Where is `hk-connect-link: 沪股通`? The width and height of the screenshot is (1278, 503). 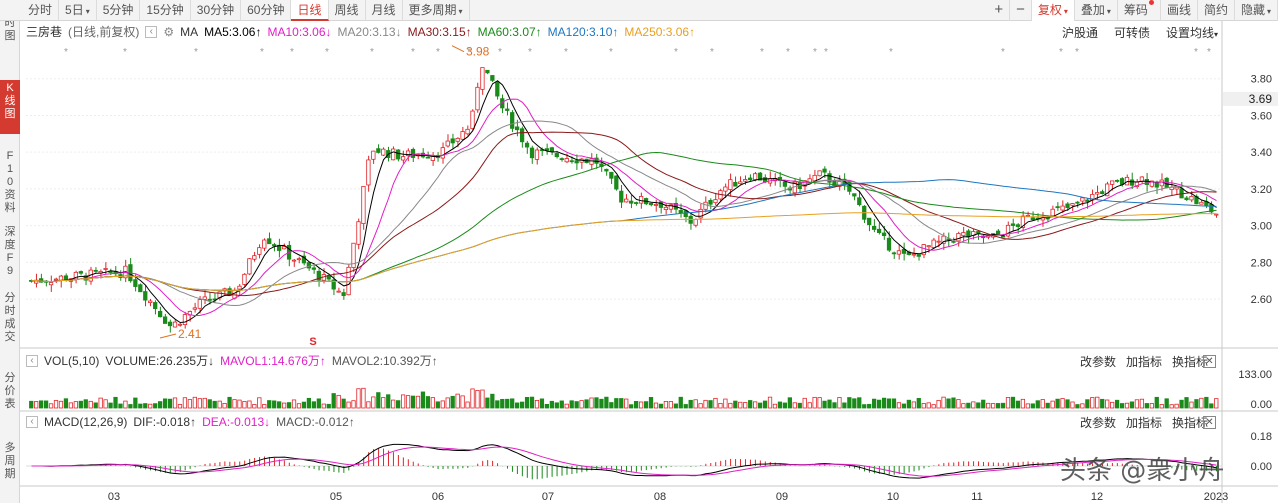 hk-connect-link: 沪股通 is located at coordinates (1079, 33).